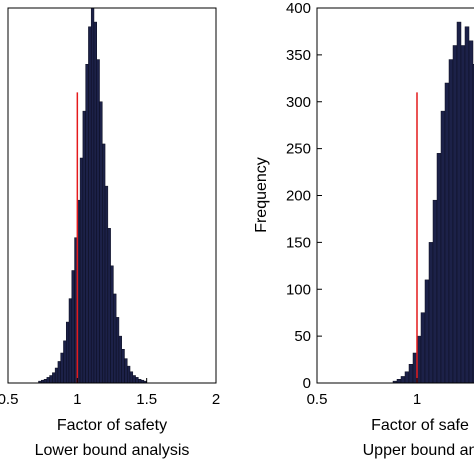 The height and width of the screenshot is (474, 474). Describe the element at coordinates (298, 149) in the screenshot. I see `y-tick-label: 250` at that location.